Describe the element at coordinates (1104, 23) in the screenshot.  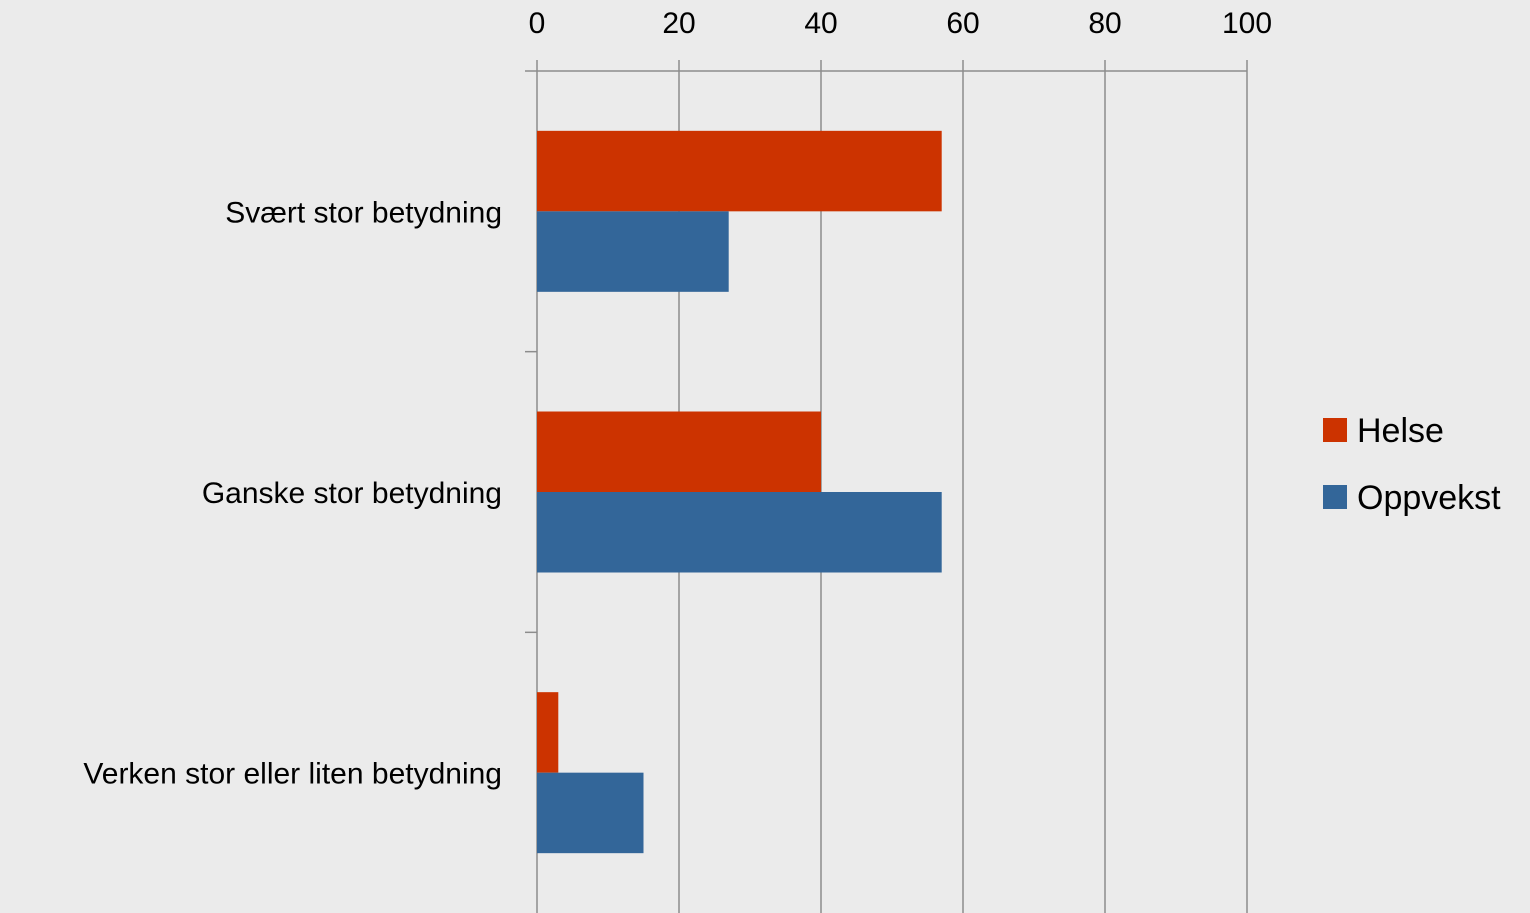
I see `x-tick-label: 80` at that location.